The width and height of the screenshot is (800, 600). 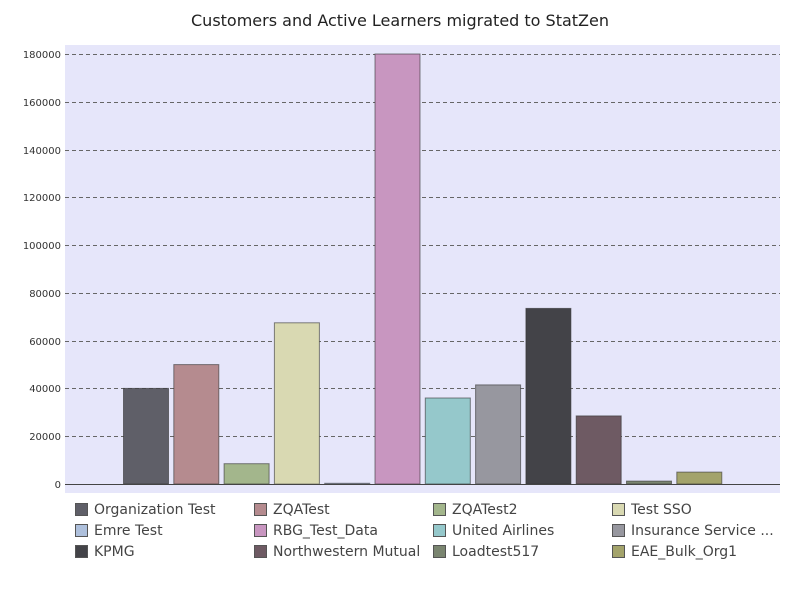 What do you see at coordinates (42, 55) in the screenshot?
I see `y-tick-label: 180000` at bounding box center [42, 55].